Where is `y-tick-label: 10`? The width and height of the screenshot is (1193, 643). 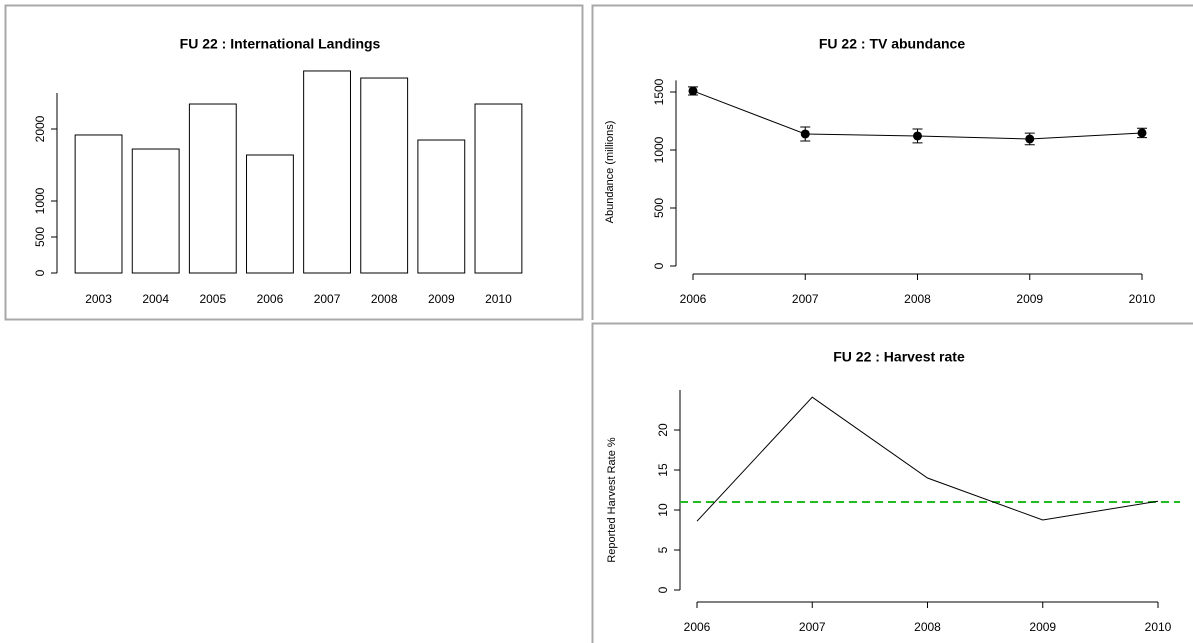 y-tick-label: 10 is located at coordinates (663, 510).